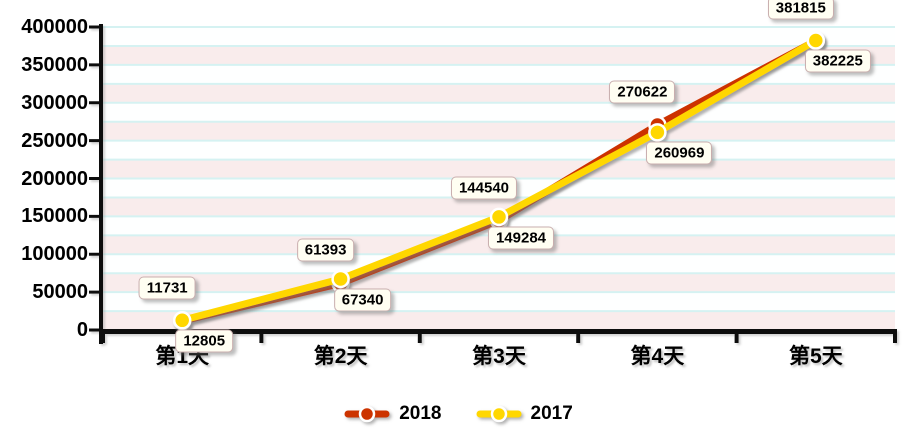 Image resolution: width=917 pixels, height=438 pixels. I want to click on data-label-2018-pt2: 61393, so click(325, 250).